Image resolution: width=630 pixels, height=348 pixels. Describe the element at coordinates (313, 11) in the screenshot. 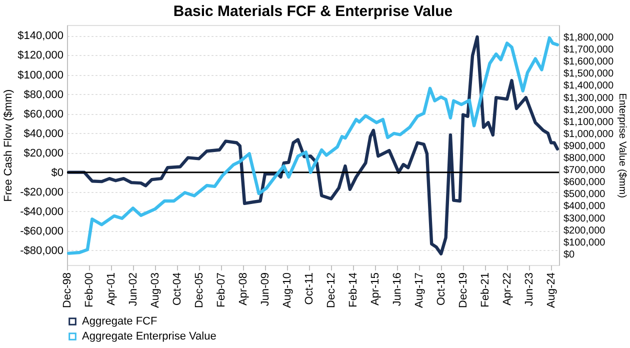

I see `chart-title: Basic Materials FCF & Enterprise Value` at that location.